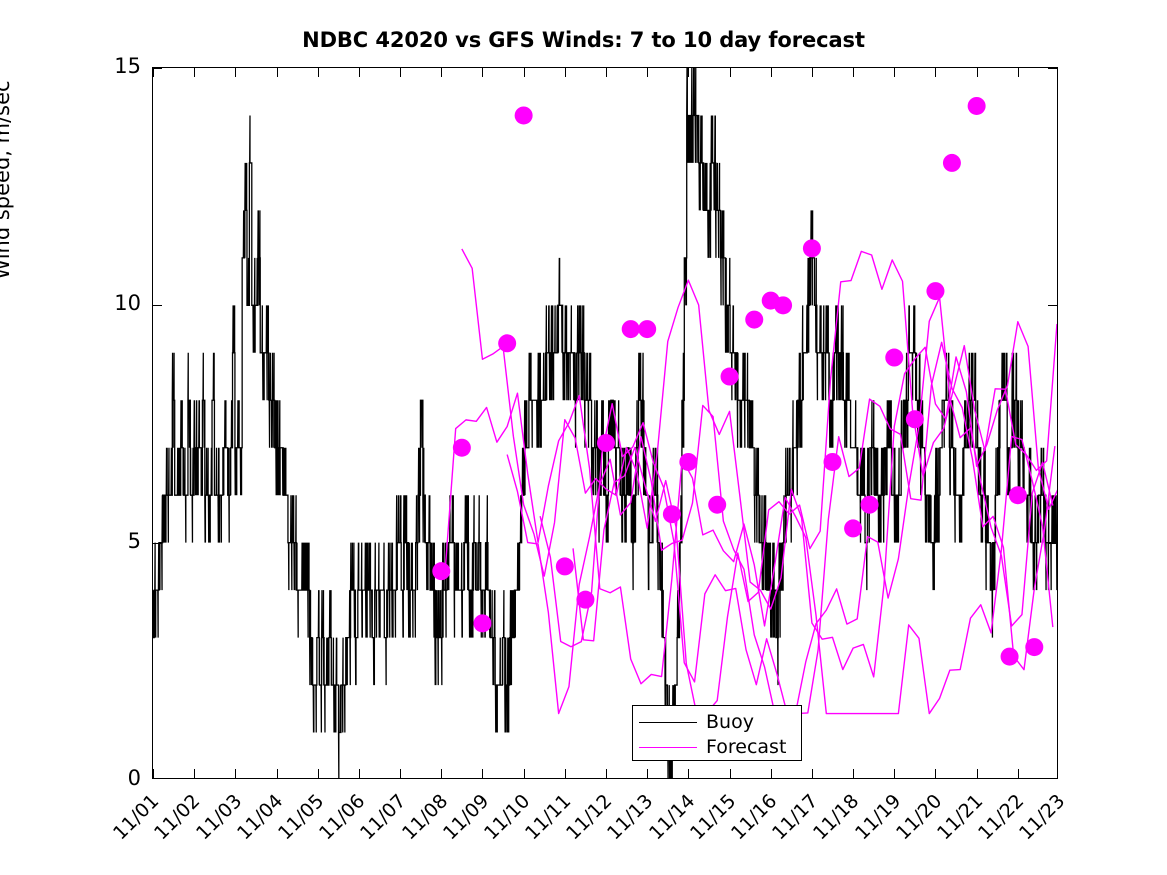 The image size is (1167, 875). What do you see at coordinates (260, 817) in the screenshot?
I see `x-tick-label: 11/04` at bounding box center [260, 817].